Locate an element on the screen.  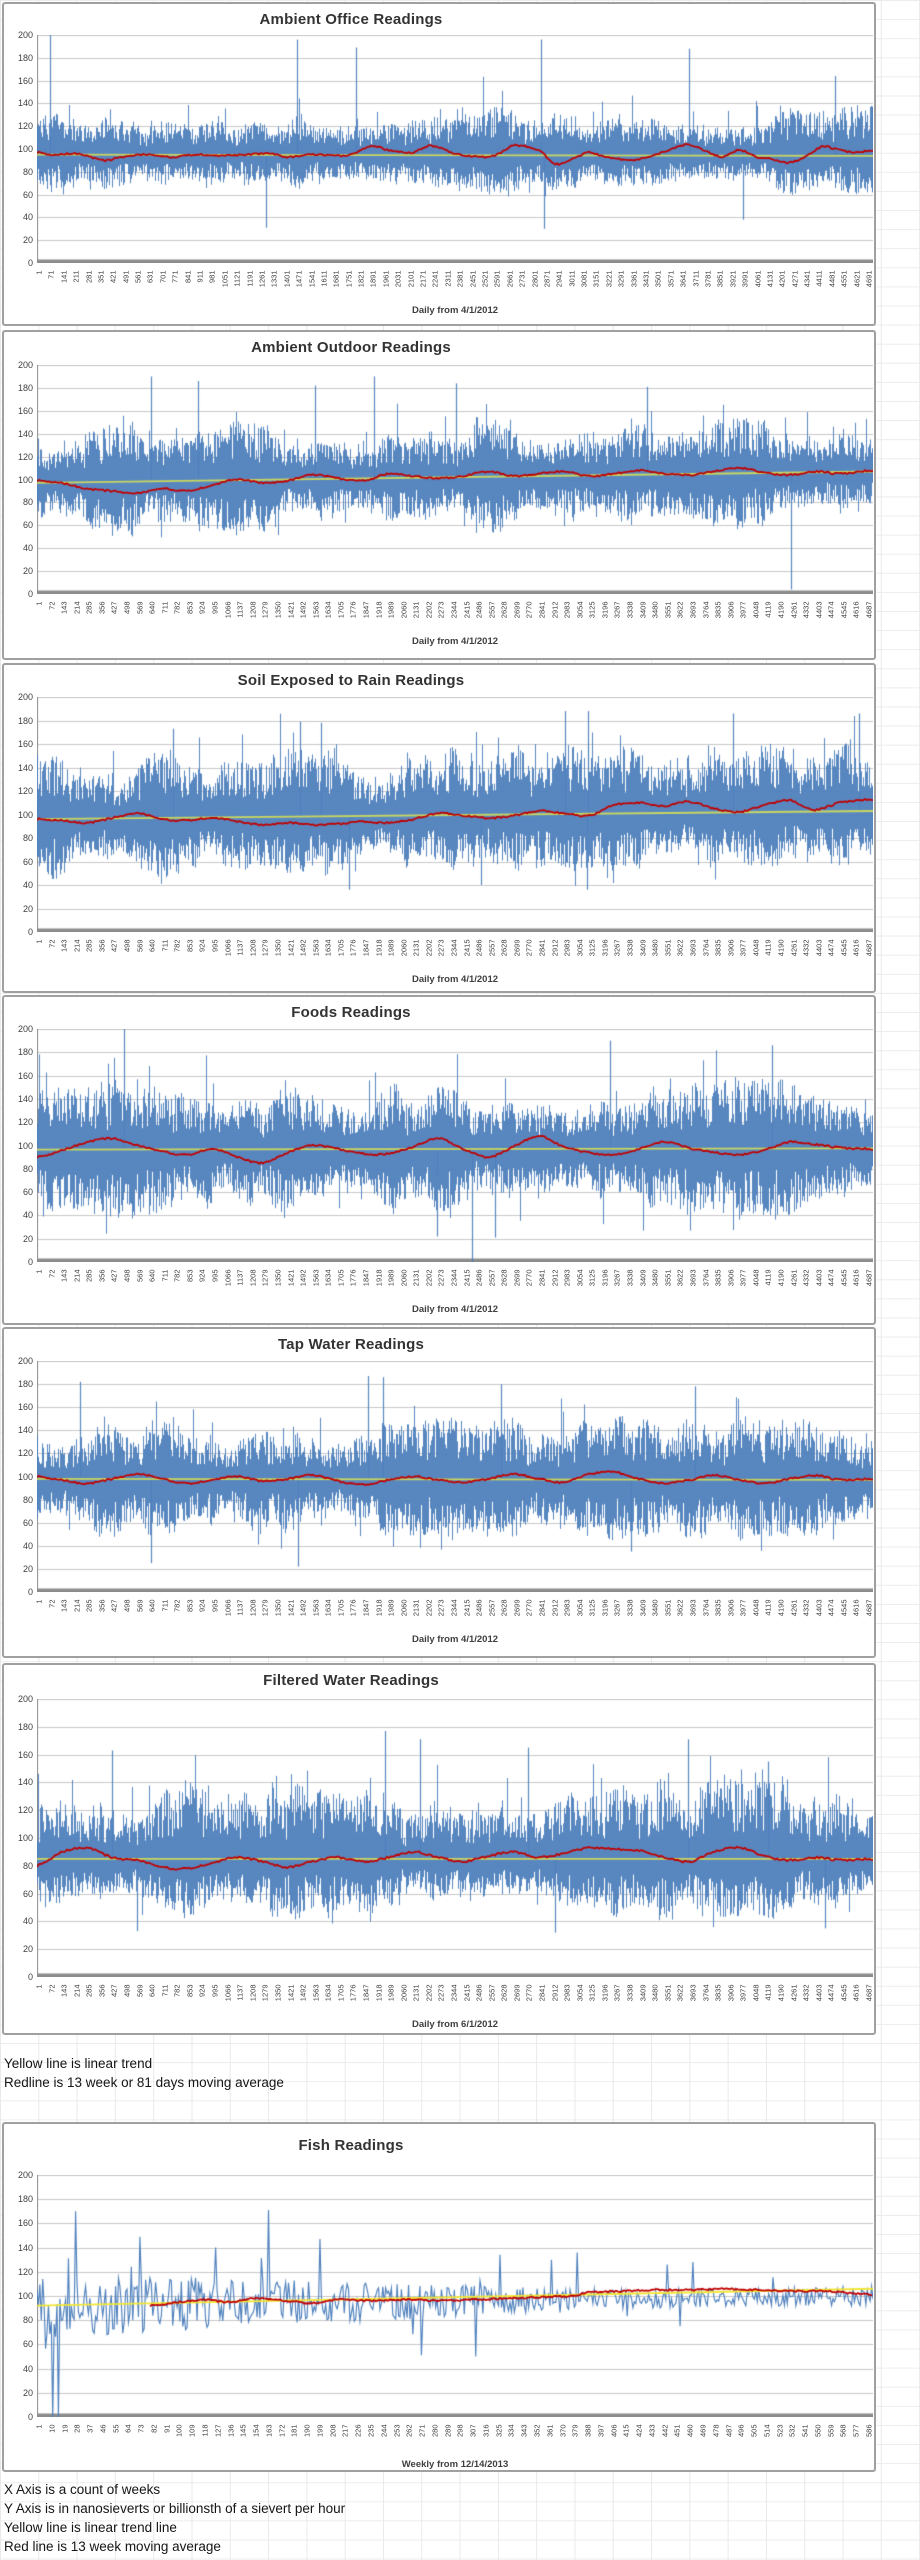
x-tick-label: 3081 is located at coordinates (584, 279).